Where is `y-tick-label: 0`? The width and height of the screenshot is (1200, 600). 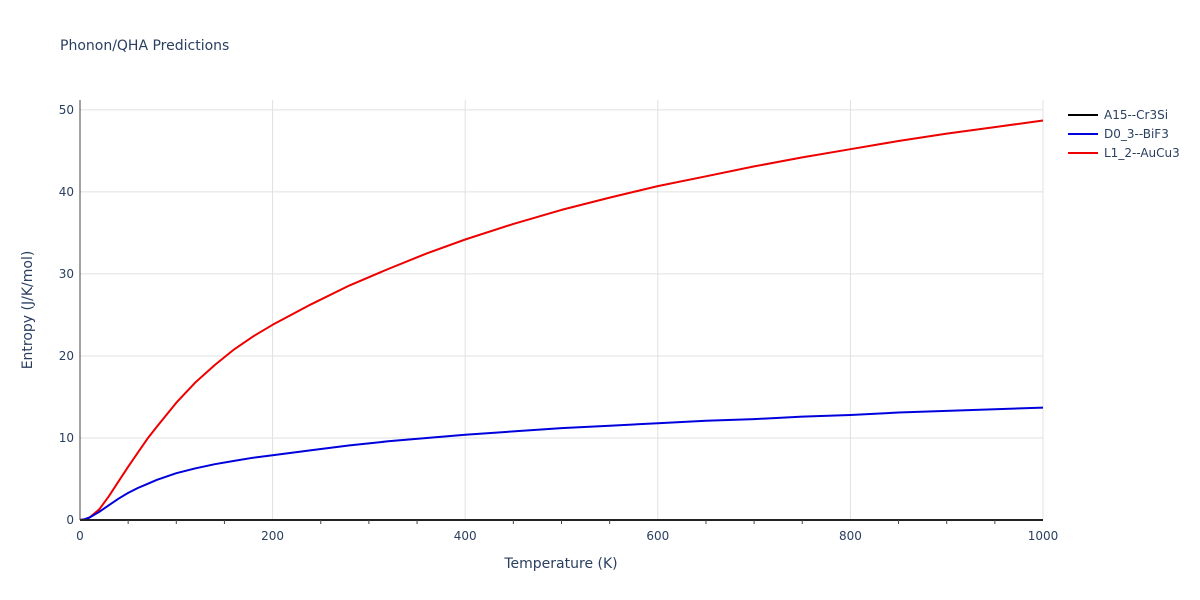 y-tick-label: 0 is located at coordinates (70, 520).